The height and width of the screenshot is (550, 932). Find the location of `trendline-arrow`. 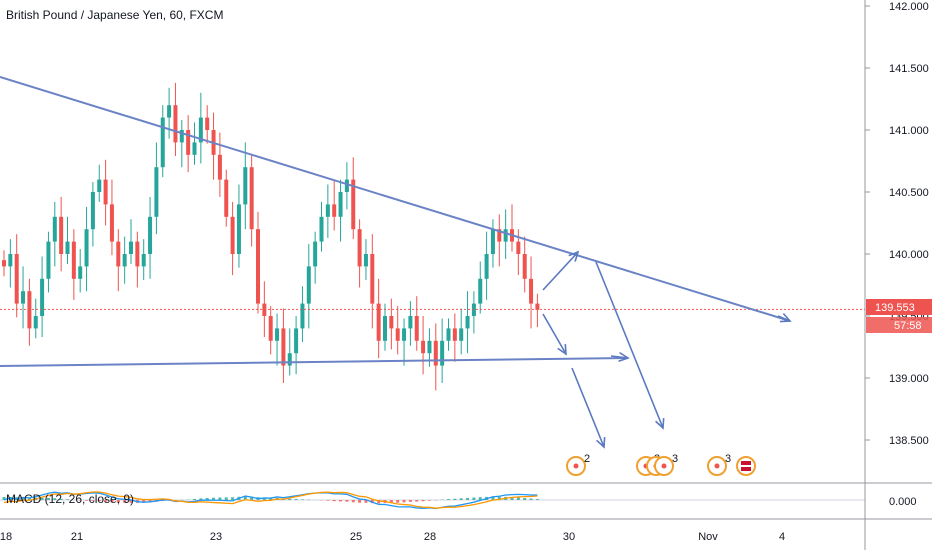

trendline-arrow is located at coordinates (784, 318).